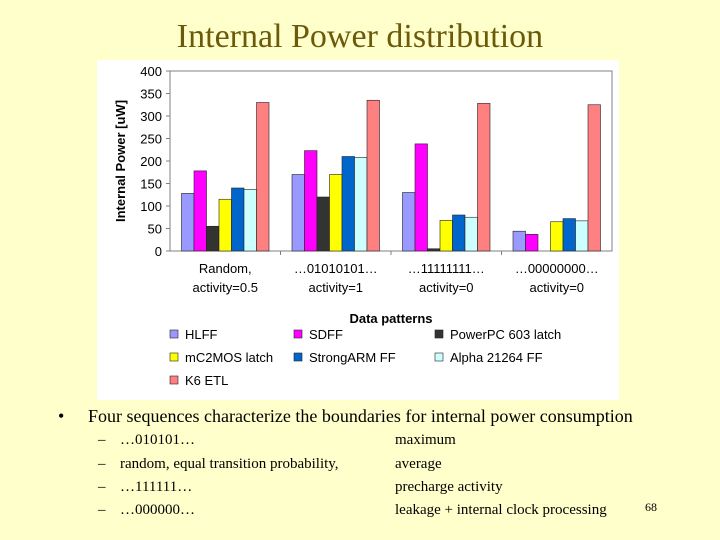 The image size is (720, 540). Describe the element at coordinates (496, 357) in the screenshot. I see `legend-label: Alpha 21264 FF` at that location.